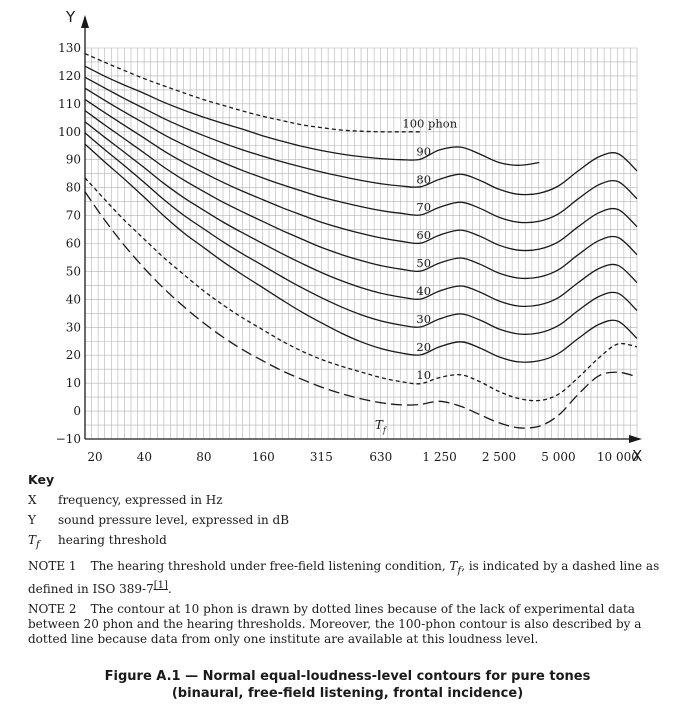 The image size is (695, 713). I want to click on x-tick-labels: 20 40 80 160 315 630 1 250 2 500 5 000 10 000, so click(363, 457).